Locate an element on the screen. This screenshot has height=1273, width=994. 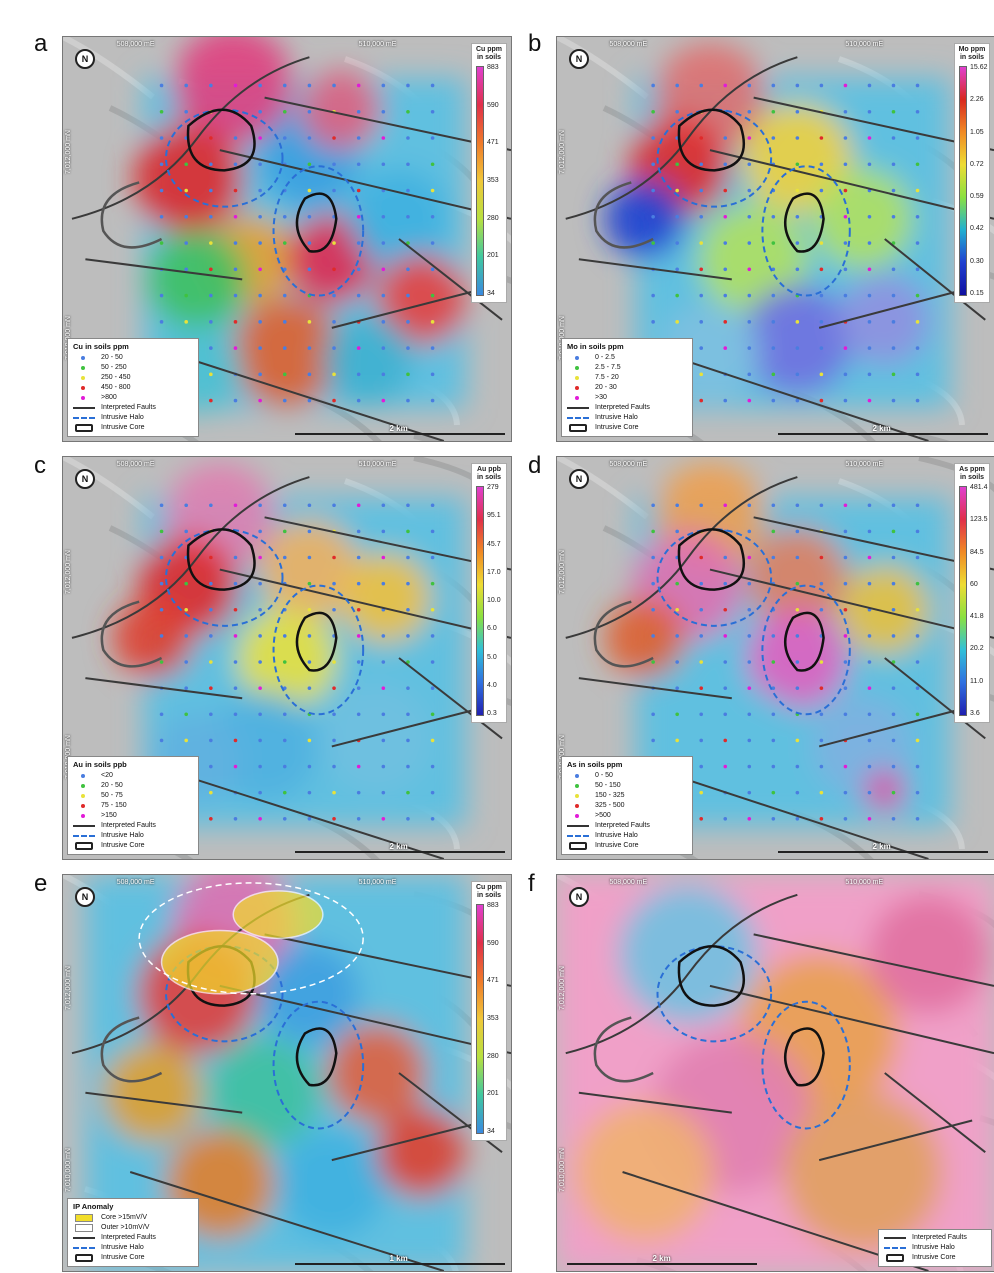
legend-entry: Intrusive Core is located at coordinates (627, 846).